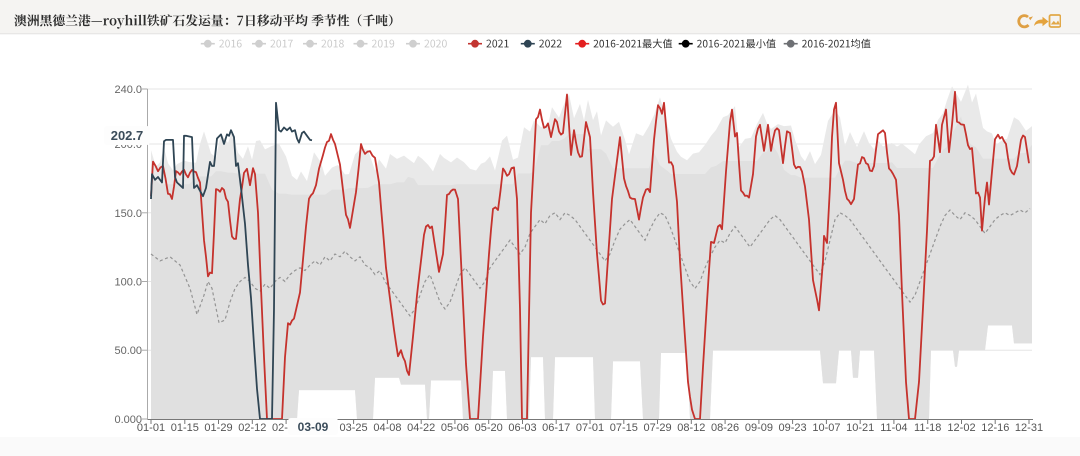  I want to click on svg-text: 07-01, so click(590, 428).